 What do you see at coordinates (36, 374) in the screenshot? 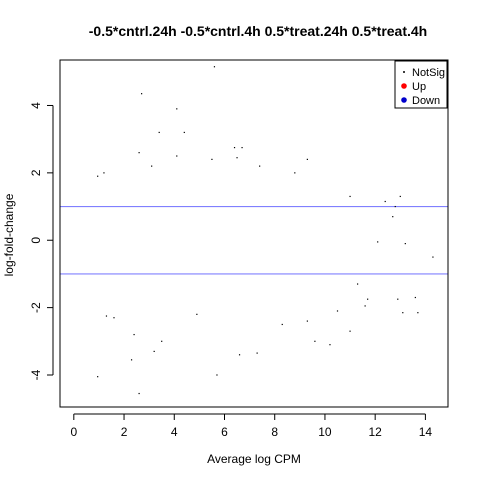
I see `y-tick-label: -4` at bounding box center [36, 374].